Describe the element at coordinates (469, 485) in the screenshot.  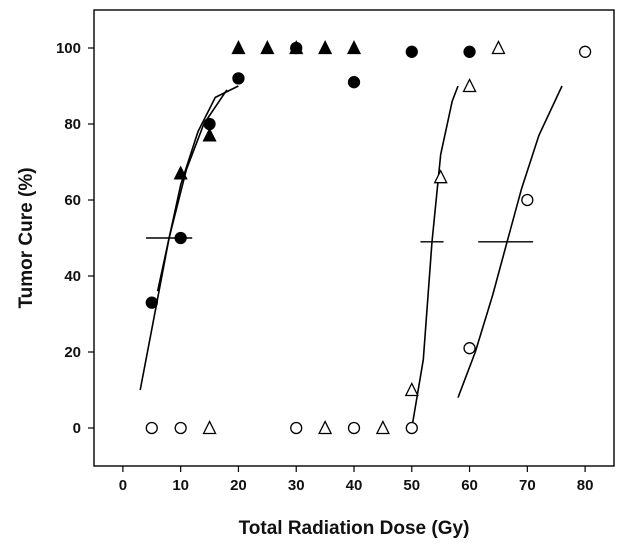
I see `x-tick-label: 60` at that location.